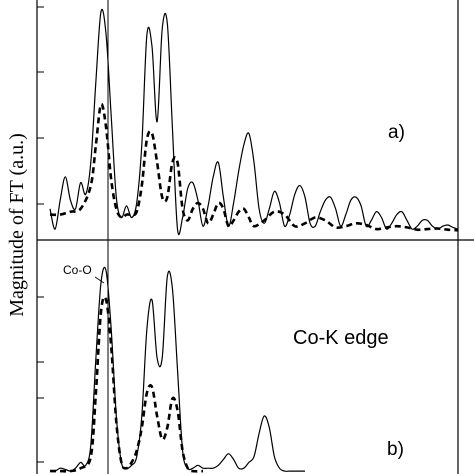 Image resolution: width=474 pixels, height=474 pixels. Describe the element at coordinates (77, 270) in the screenshot. I see `co-o-label: Co-O` at that location.